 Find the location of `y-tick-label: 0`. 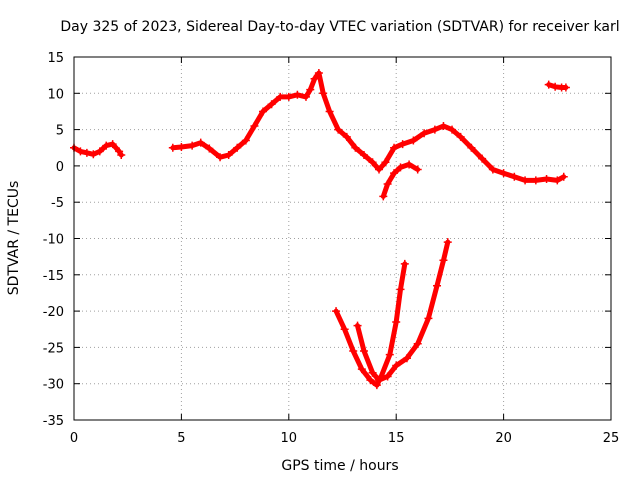

y-tick-label: 0 is located at coordinates (60, 167).